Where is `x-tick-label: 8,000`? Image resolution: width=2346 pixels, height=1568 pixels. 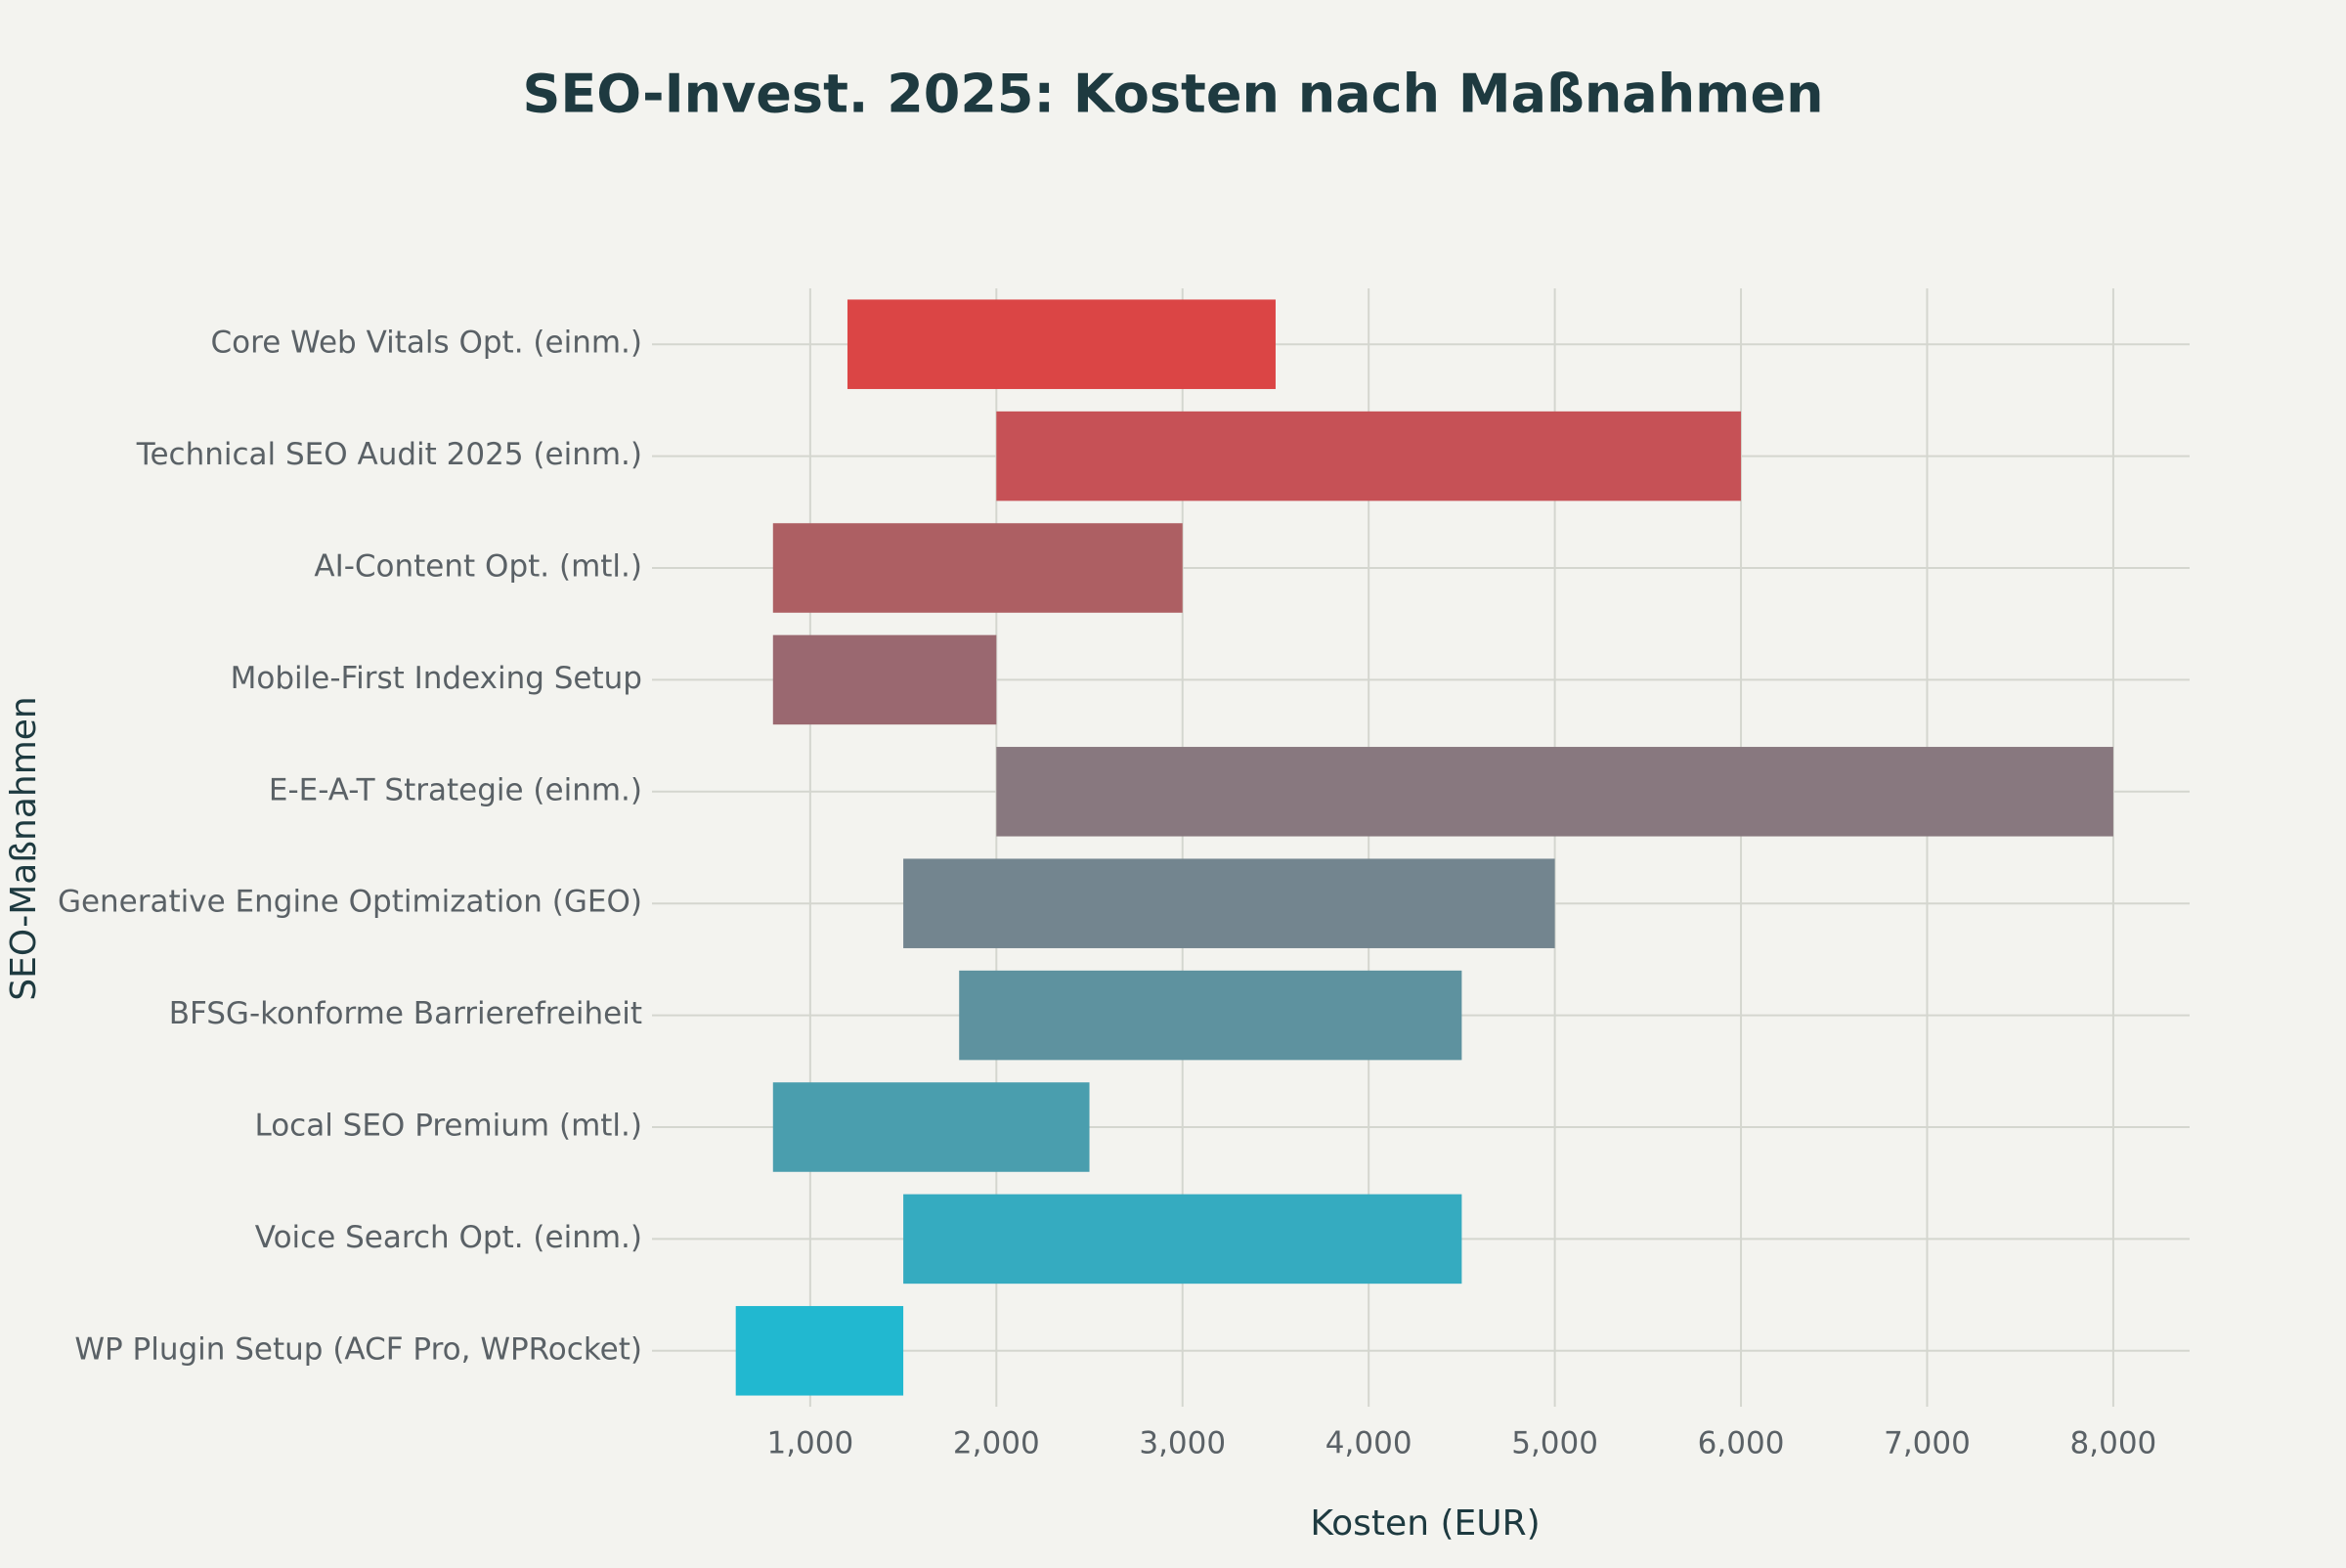
x-tick-label: 8,000 is located at coordinates (2114, 1443).